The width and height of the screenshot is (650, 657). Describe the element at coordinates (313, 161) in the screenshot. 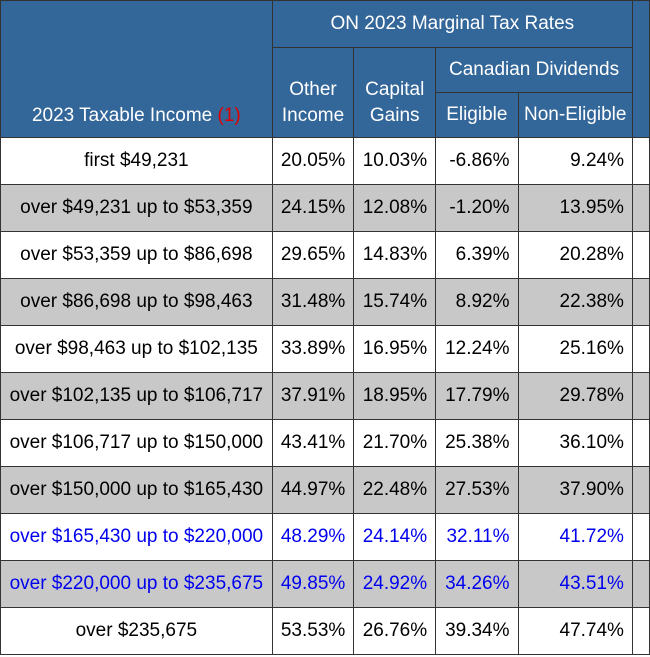

I see `other-income-rate-cell: 20.05%` at that location.